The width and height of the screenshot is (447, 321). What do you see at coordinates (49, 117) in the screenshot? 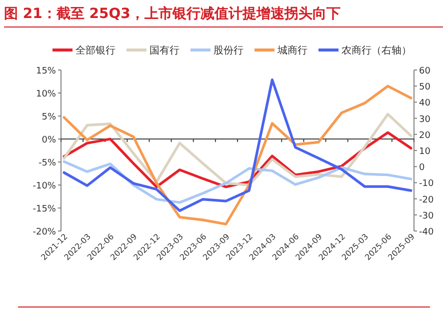
I see `y-tick-label: 5%` at bounding box center [49, 117].